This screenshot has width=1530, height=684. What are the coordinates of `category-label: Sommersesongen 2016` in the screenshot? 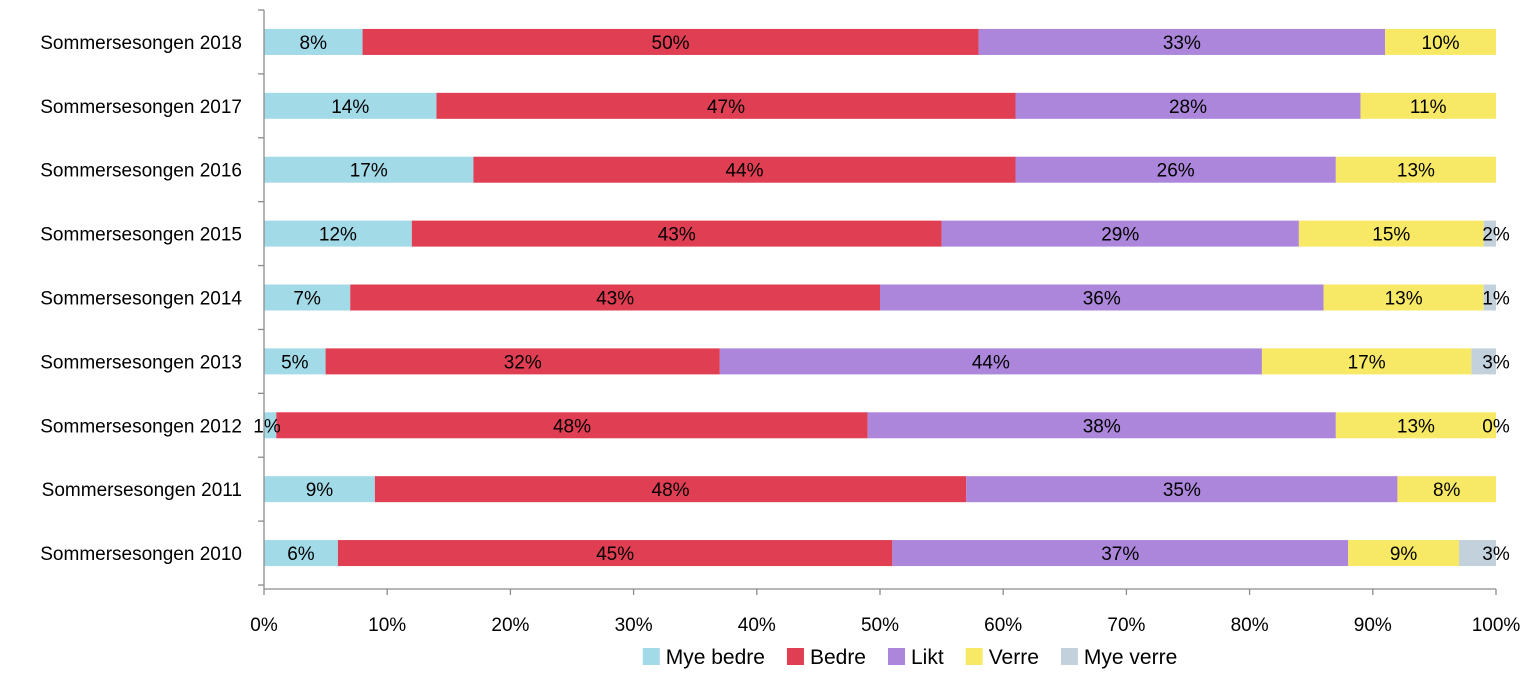 It's located at (141, 171).